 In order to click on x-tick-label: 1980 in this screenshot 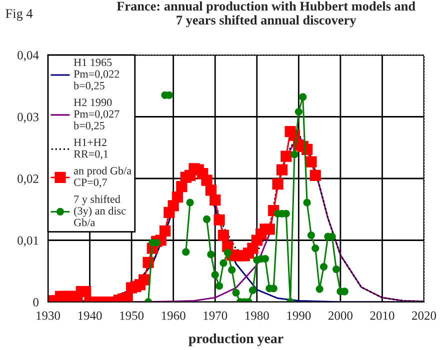, I will do `click(257, 315)`.